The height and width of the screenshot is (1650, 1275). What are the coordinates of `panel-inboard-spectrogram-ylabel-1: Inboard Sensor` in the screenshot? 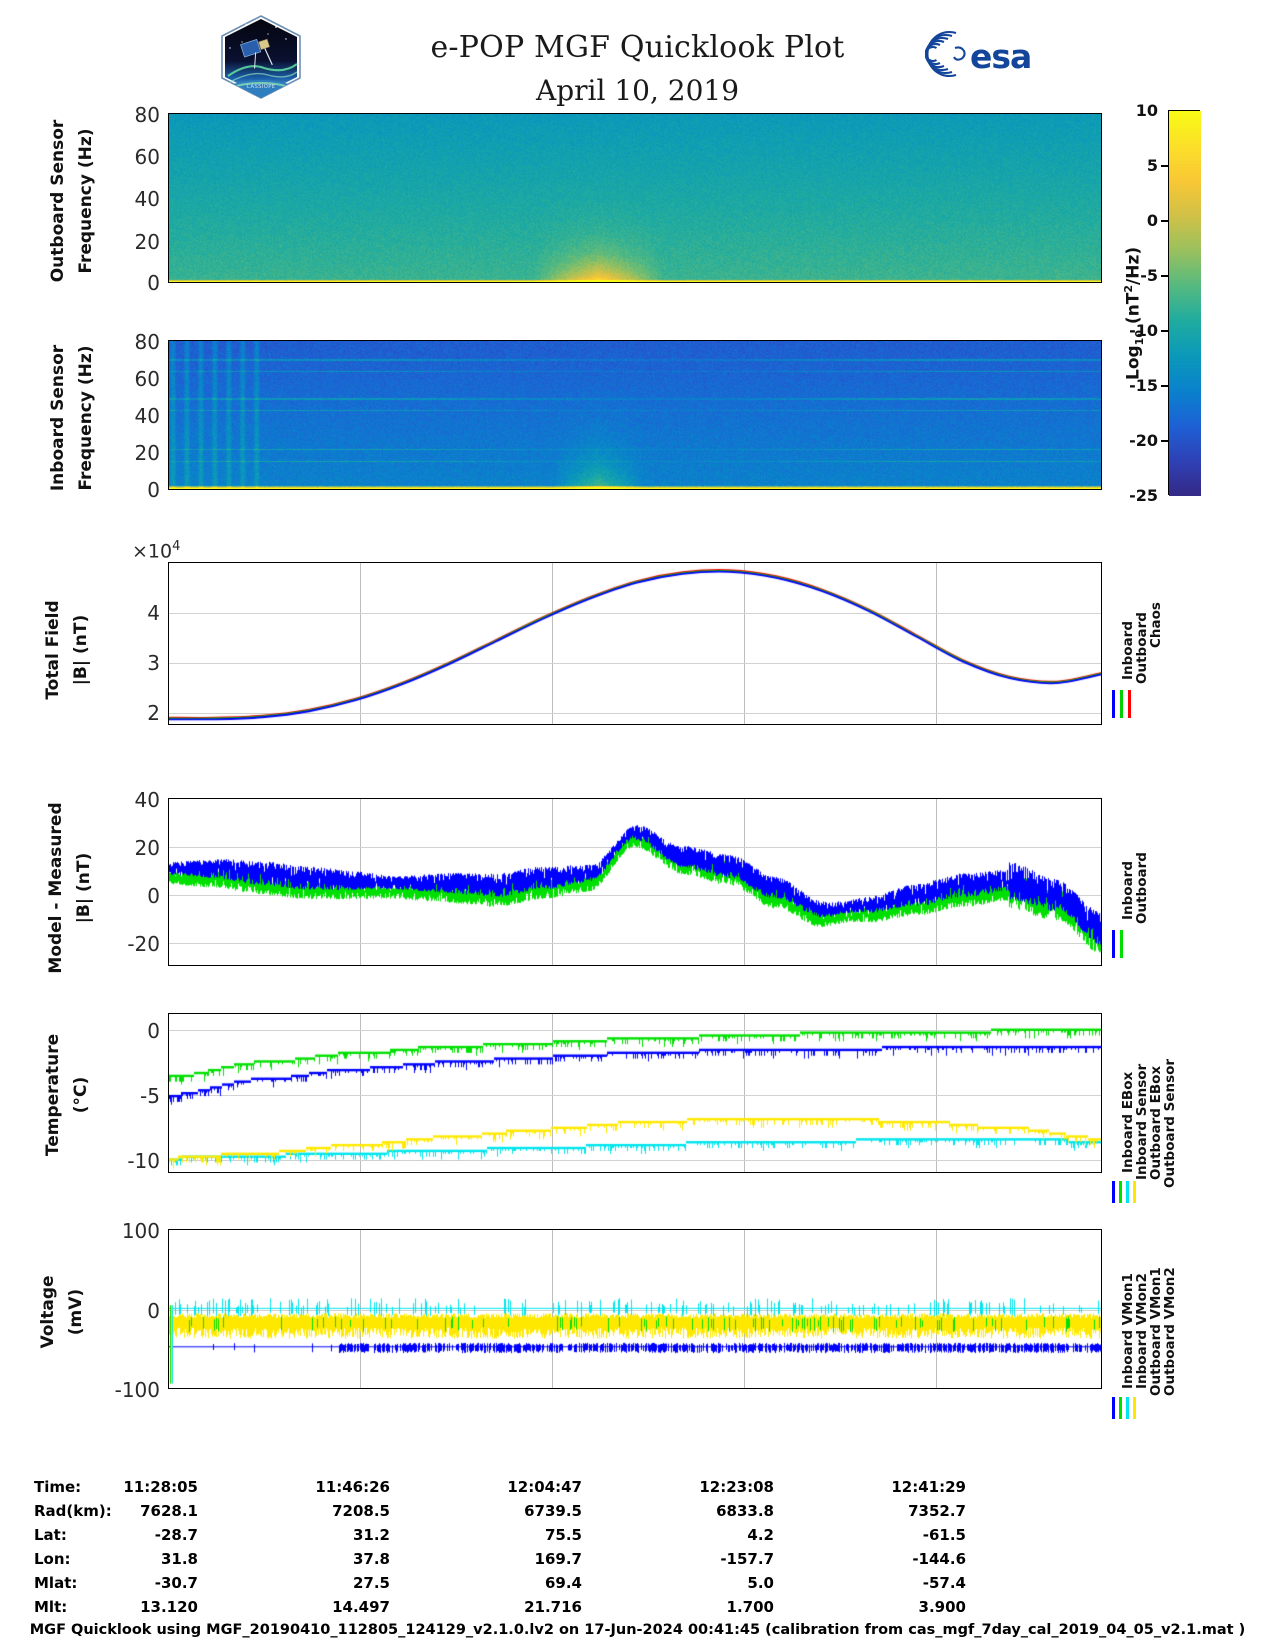 It's located at (58, 418).